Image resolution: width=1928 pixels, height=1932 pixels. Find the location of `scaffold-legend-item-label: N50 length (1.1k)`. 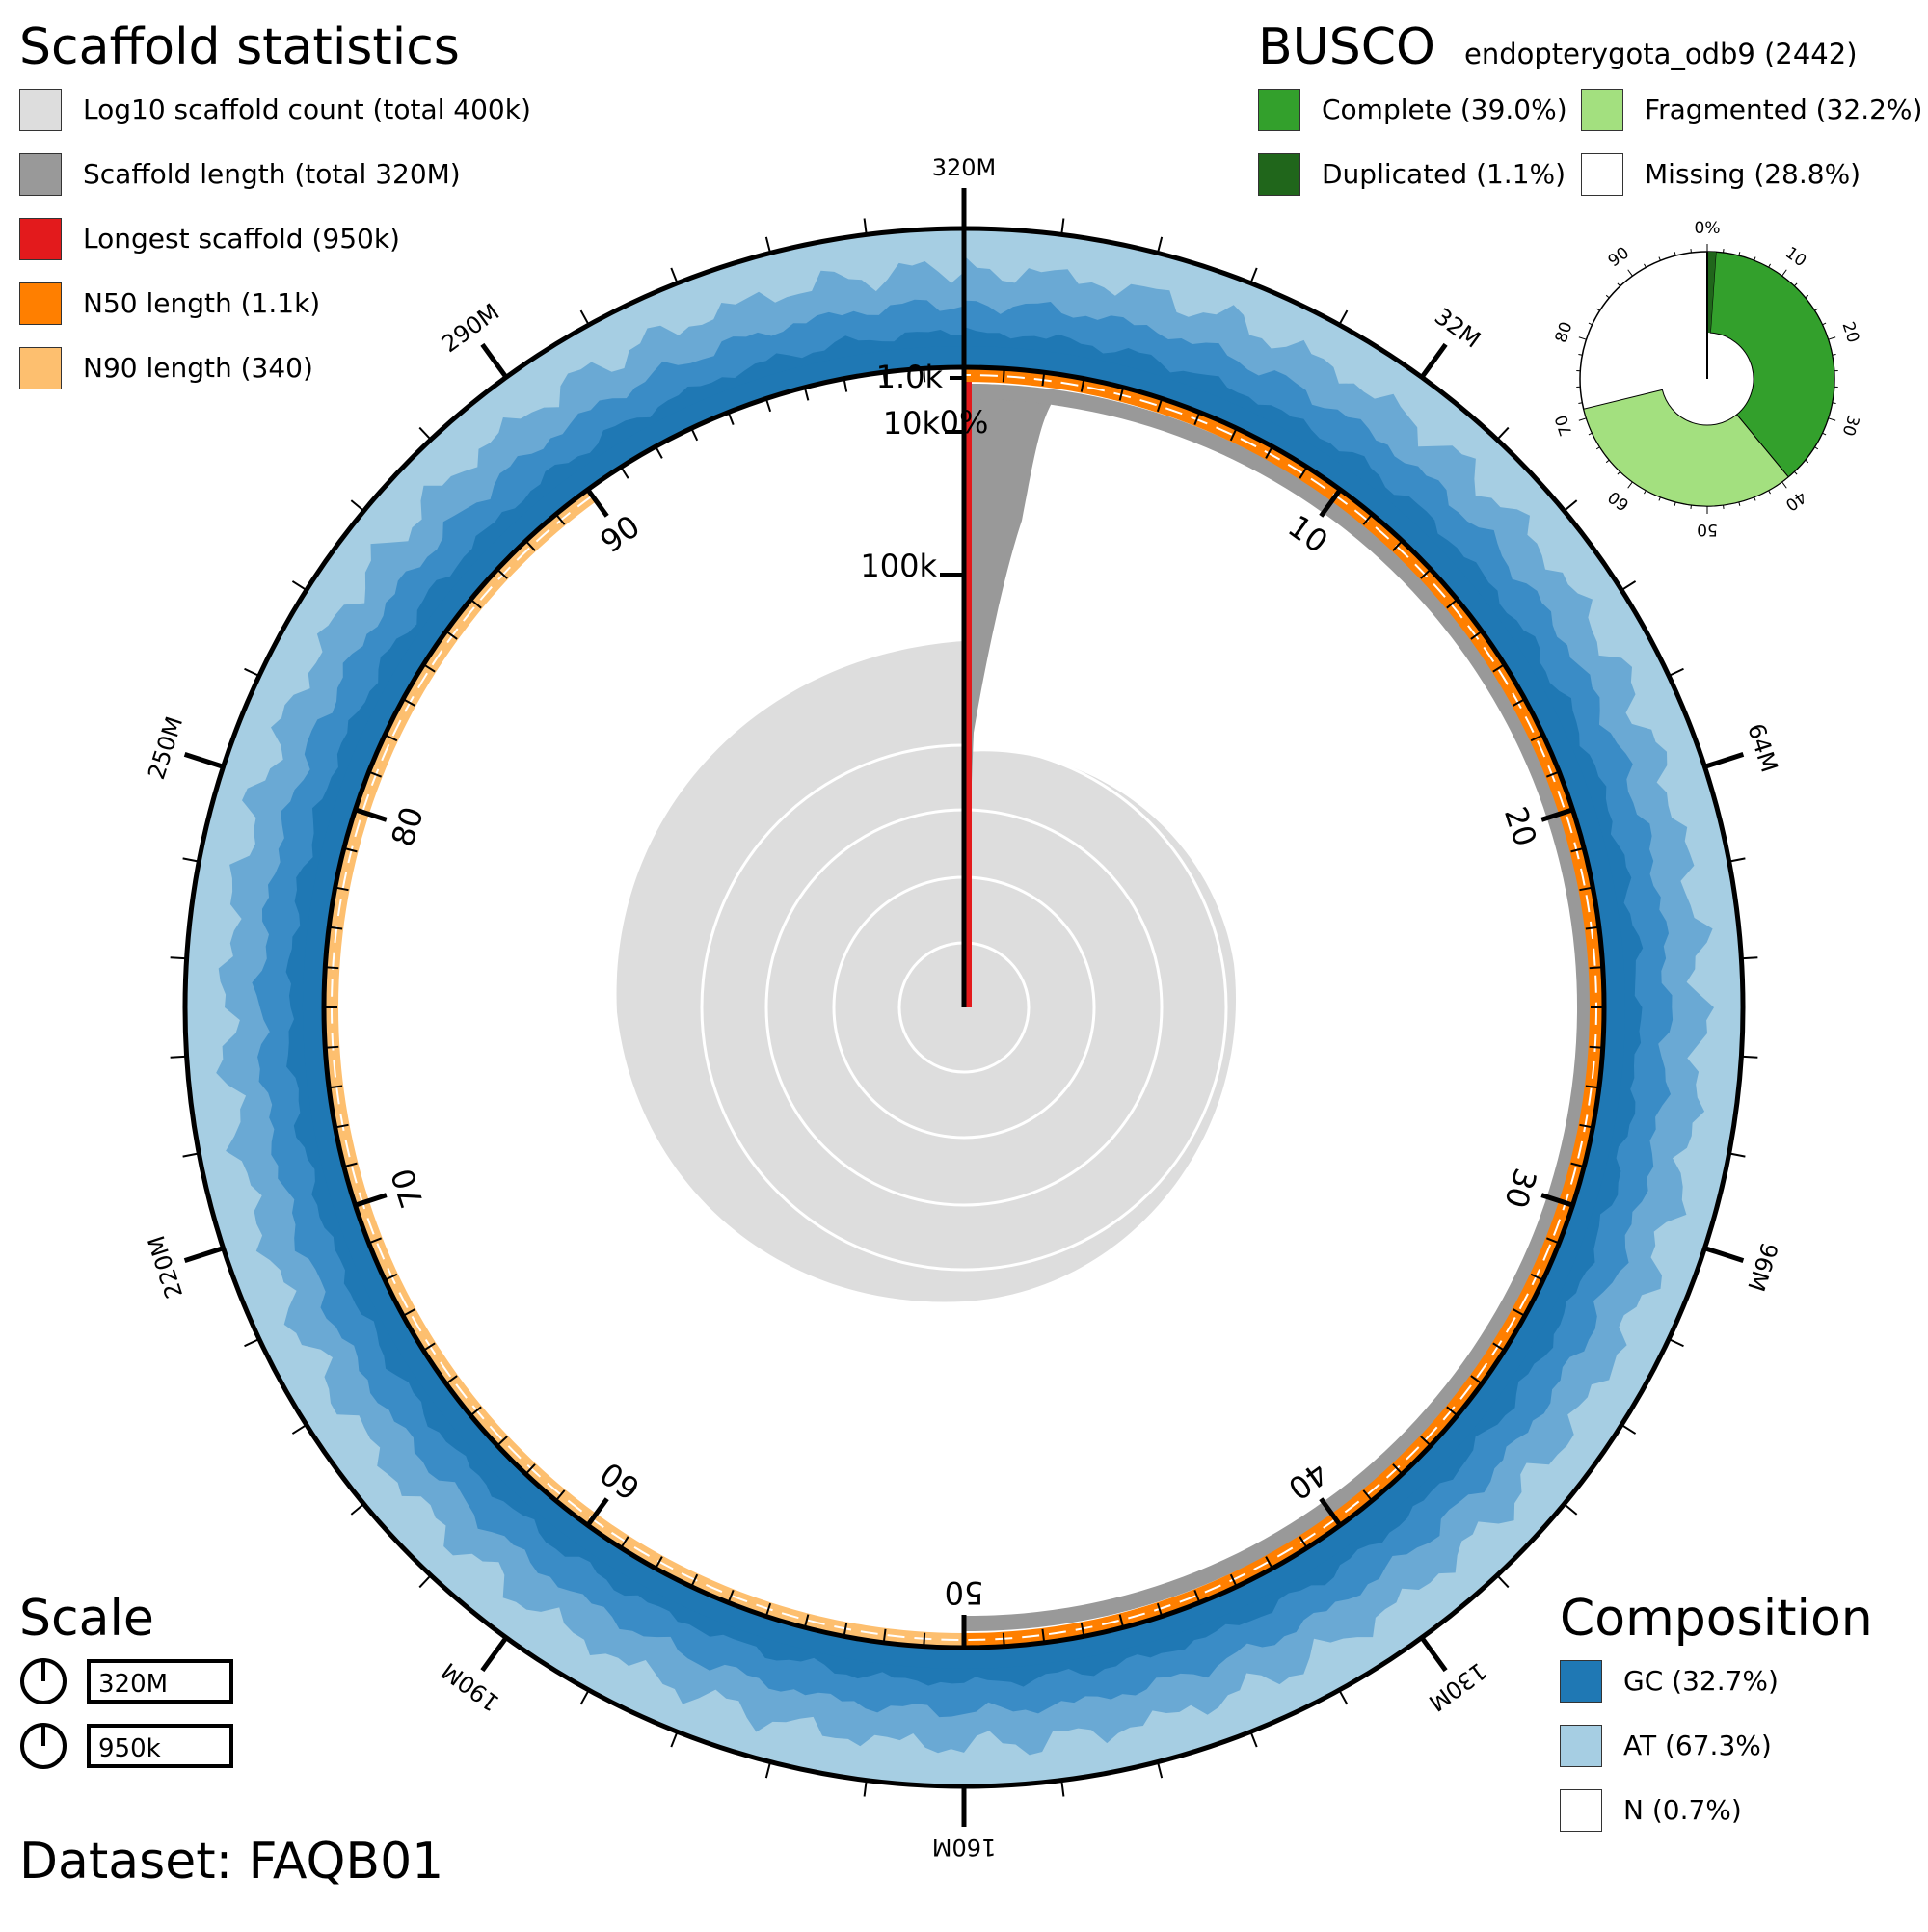

scaffold-legend-item-label: N50 length (1.1k) is located at coordinates (201, 303).